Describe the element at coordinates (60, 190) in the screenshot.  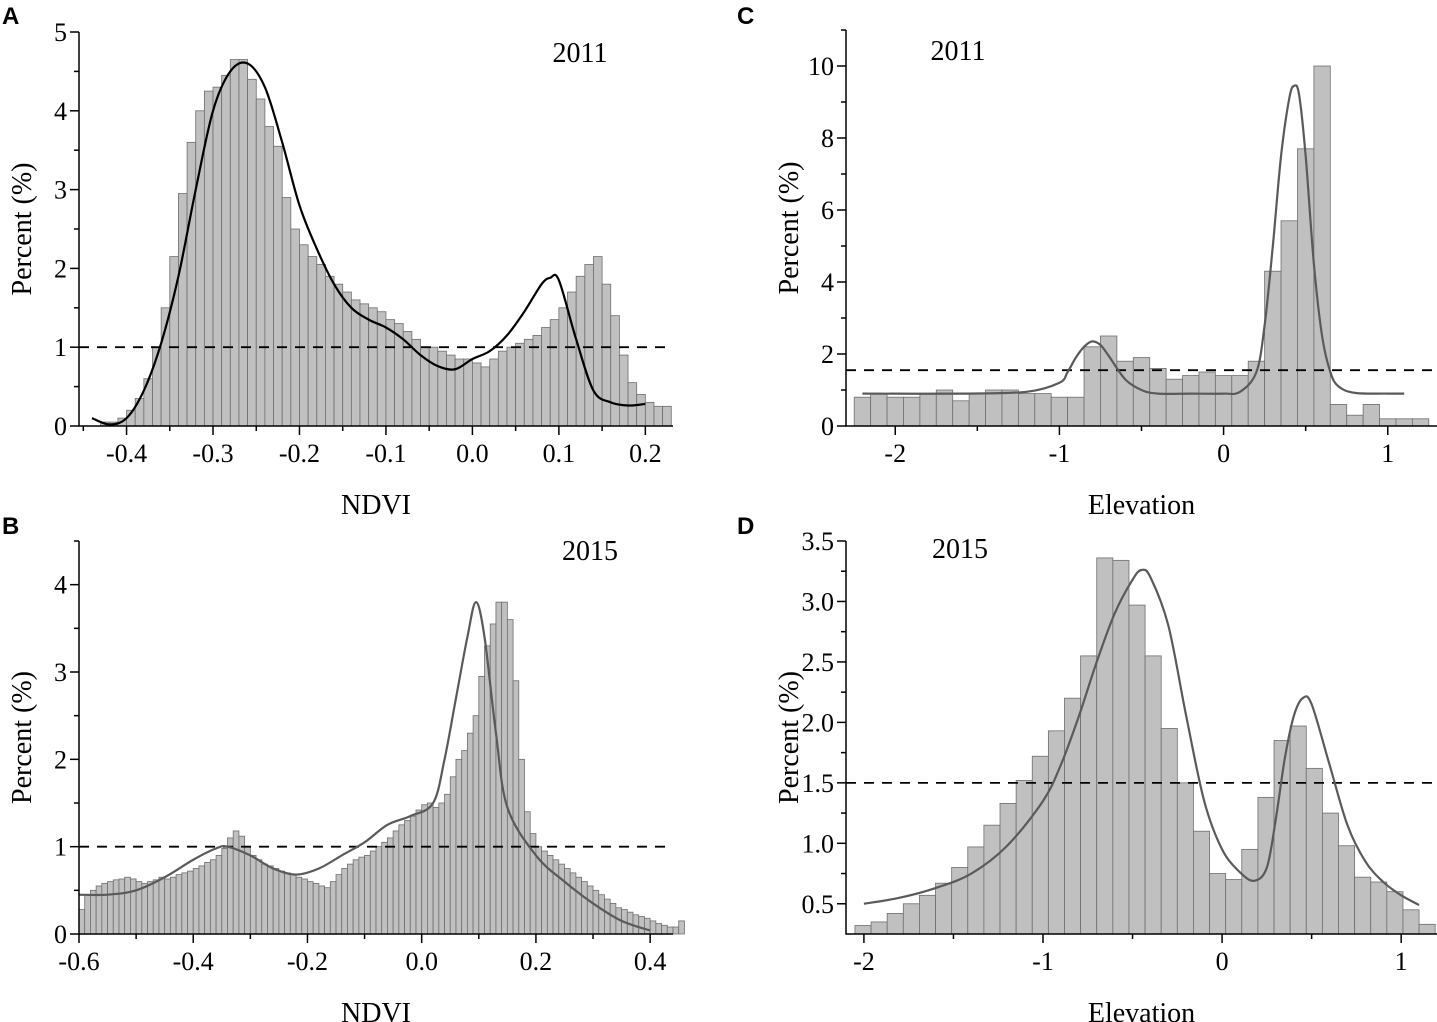
I see `y-tick-label: 3` at that location.